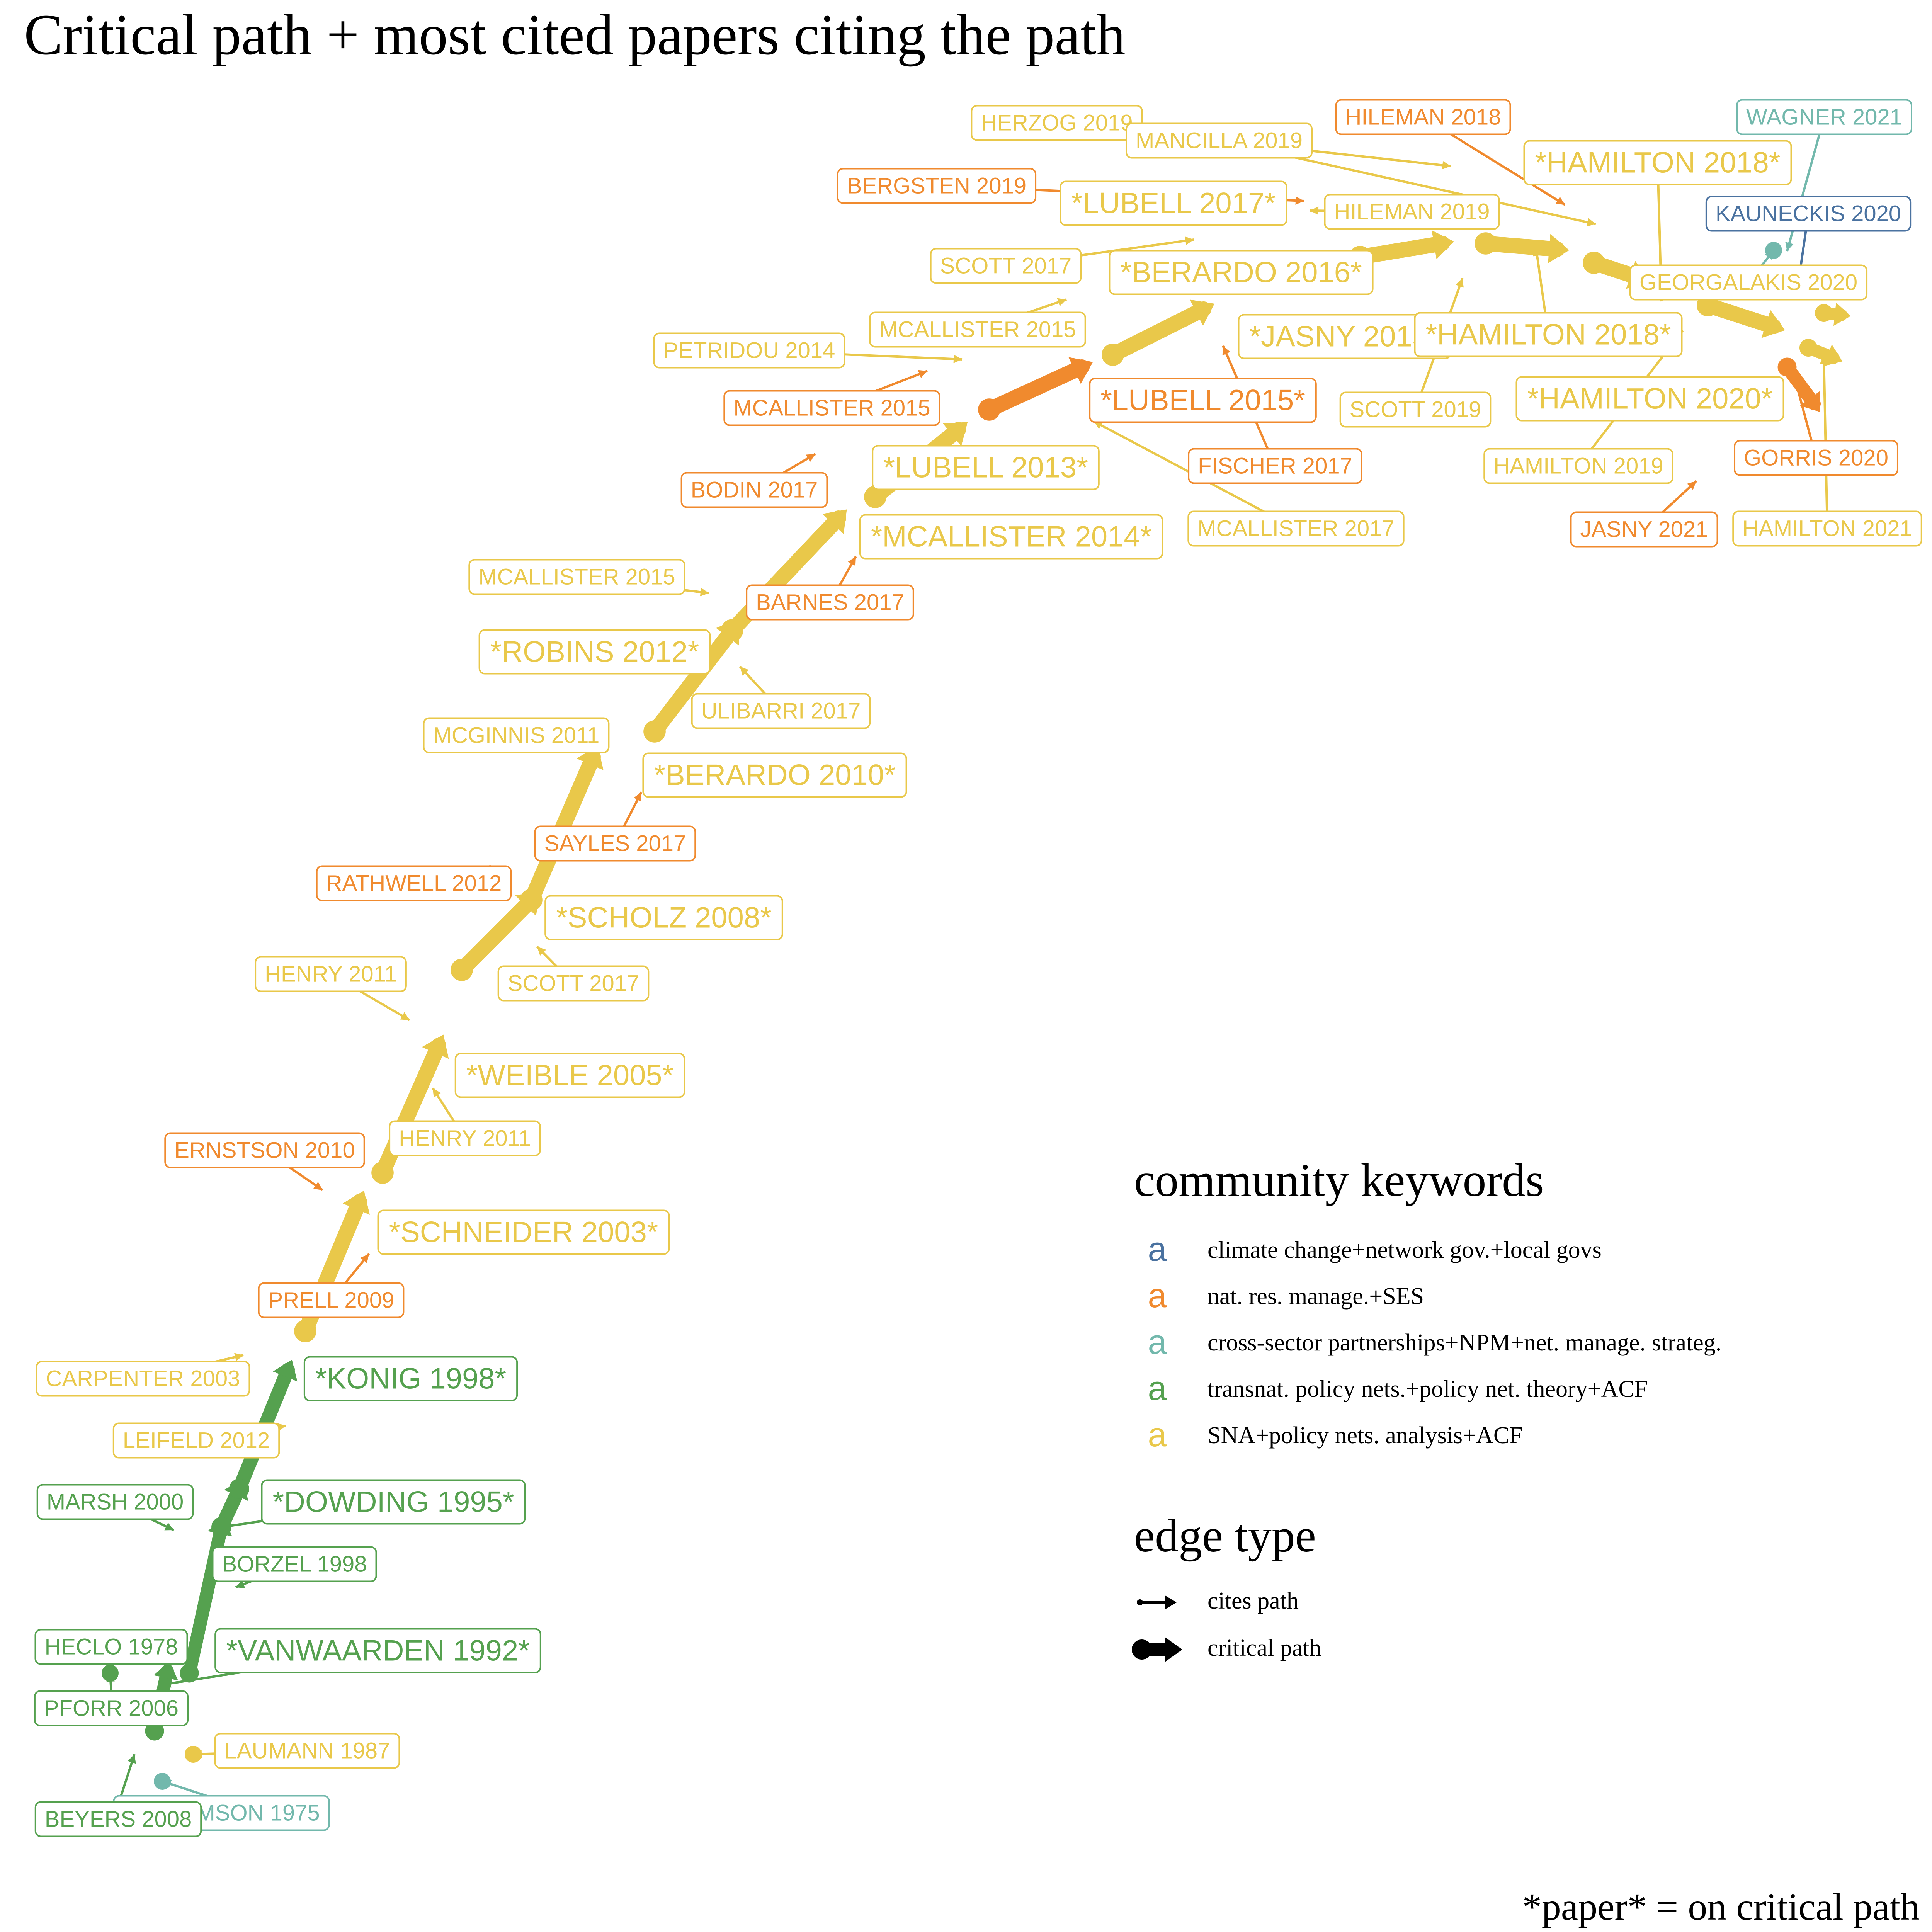 The height and width of the screenshot is (1932, 1932). I want to click on node-label: MCALLISTER 2015, so click(577, 578).